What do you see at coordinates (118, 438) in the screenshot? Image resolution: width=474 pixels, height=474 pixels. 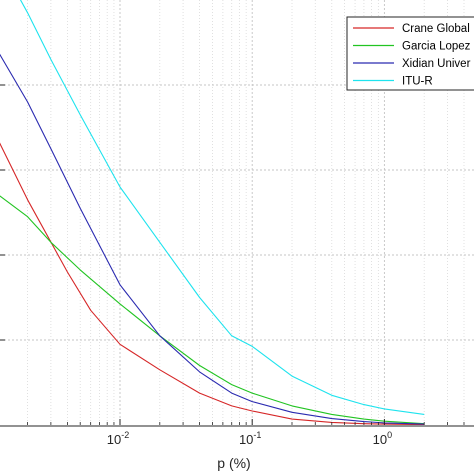 I see `x-tick-label: 10⁻²` at bounding box center [118, 438].